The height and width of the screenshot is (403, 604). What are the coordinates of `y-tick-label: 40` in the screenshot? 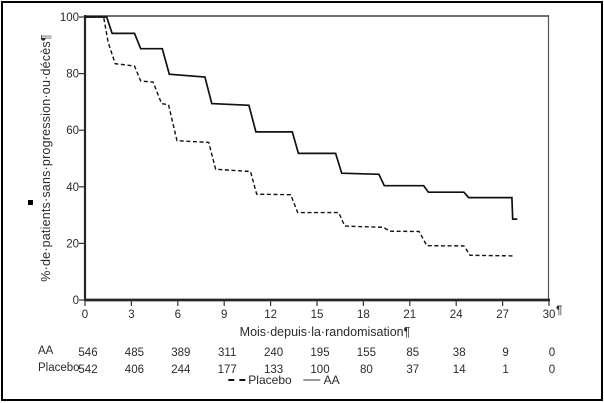 It's located at (72, 188).